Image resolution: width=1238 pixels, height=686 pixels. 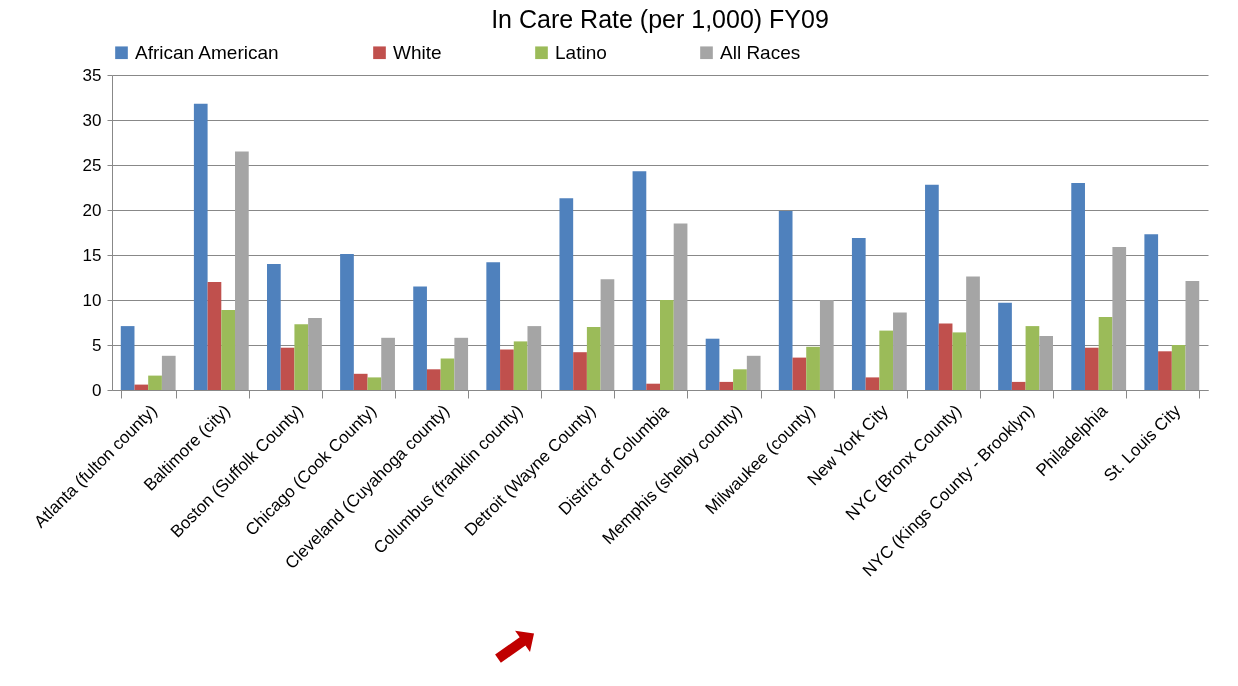 I want to click on y-tick-label: 0, so click(x=97, y=390).